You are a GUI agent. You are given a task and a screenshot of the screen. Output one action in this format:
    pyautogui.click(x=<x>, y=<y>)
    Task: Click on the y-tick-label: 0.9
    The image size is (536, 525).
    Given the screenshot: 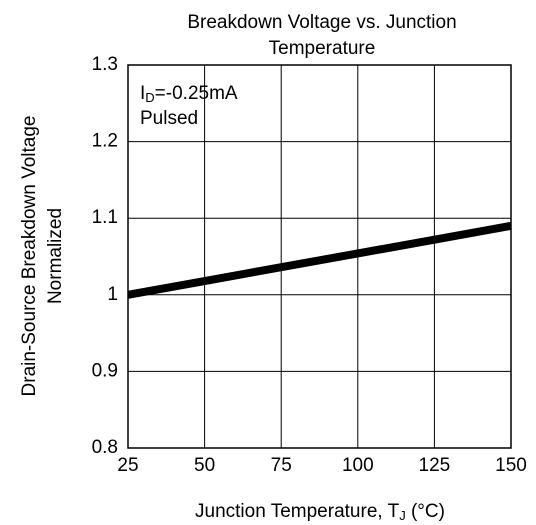 What is the action you would take?
    pyautogui.click(x=105, y=370)
    